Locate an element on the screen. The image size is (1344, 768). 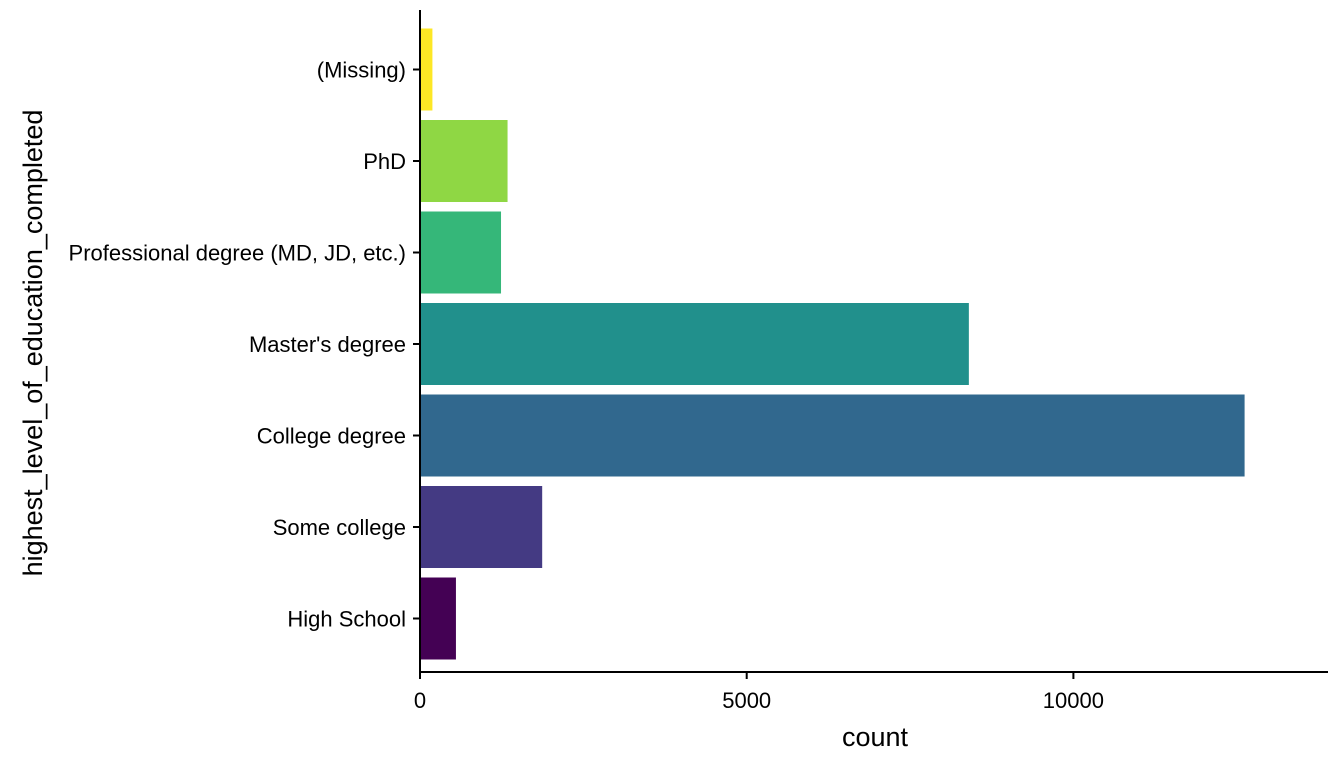
x-tick-label: 0 is located at coordinates (420, 700).